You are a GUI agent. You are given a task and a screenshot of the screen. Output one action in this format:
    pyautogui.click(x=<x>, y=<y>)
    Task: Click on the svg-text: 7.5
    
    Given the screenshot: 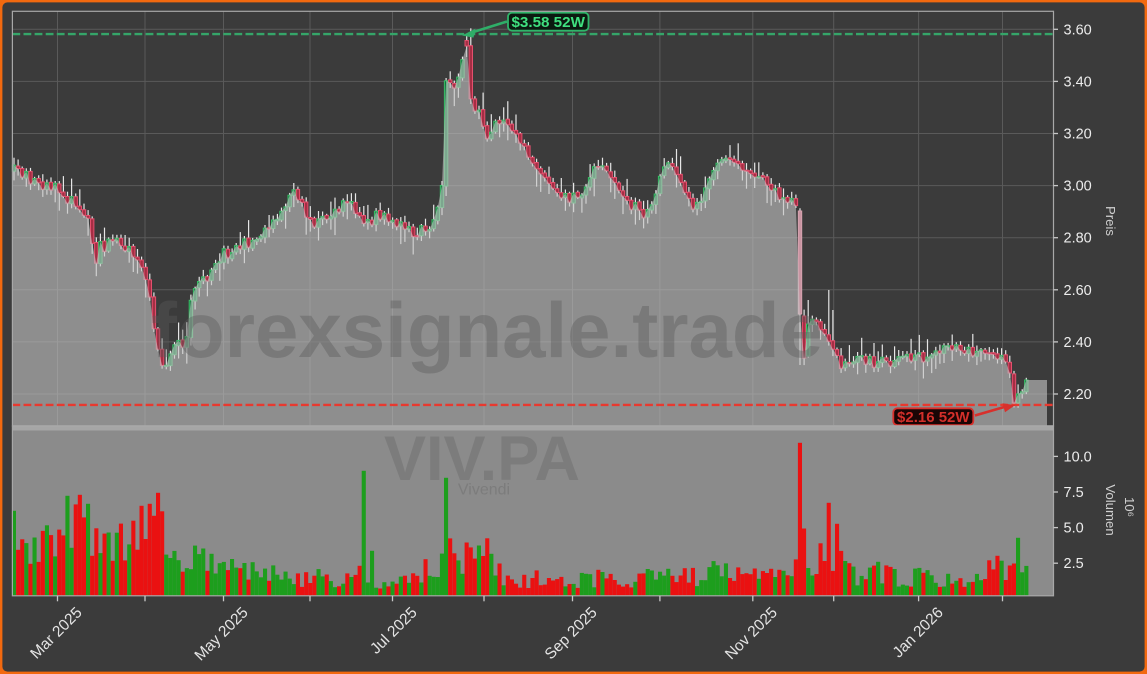 What is the action you would take?
    pyautogui.click(x=1074, y=493)
    